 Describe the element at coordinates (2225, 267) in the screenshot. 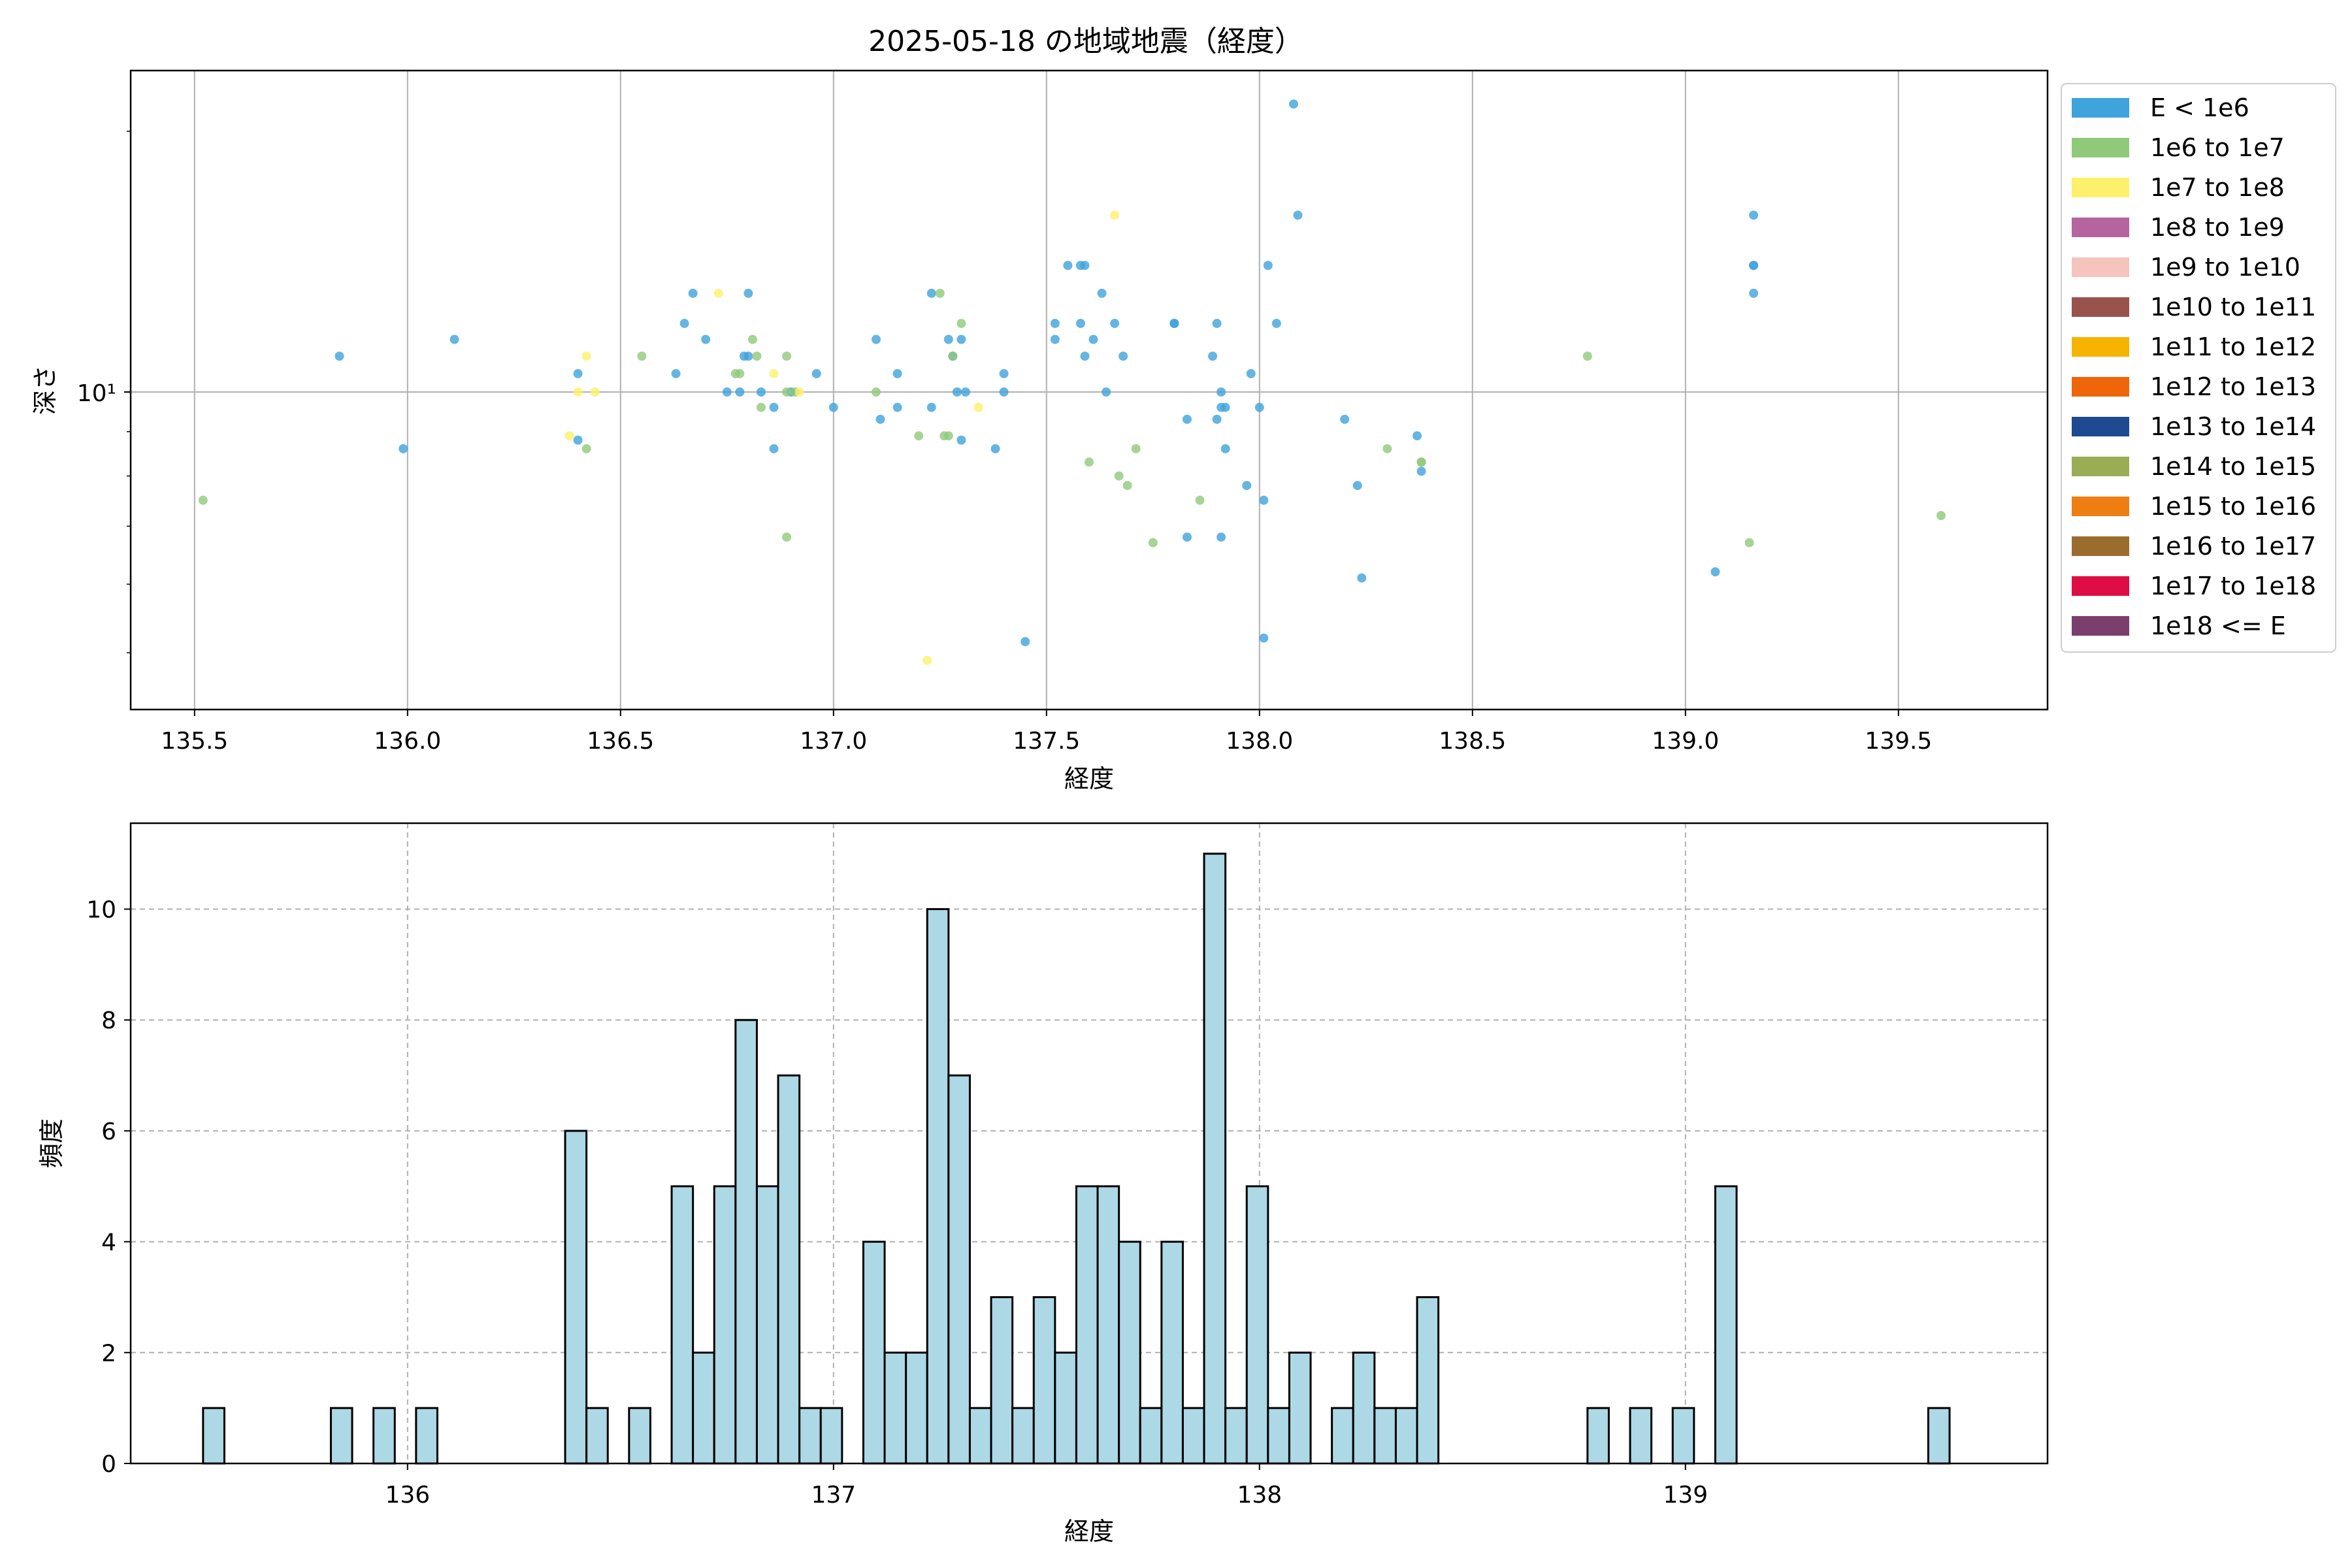

I see `legend-label: 1e9 to 1e10` at that location.